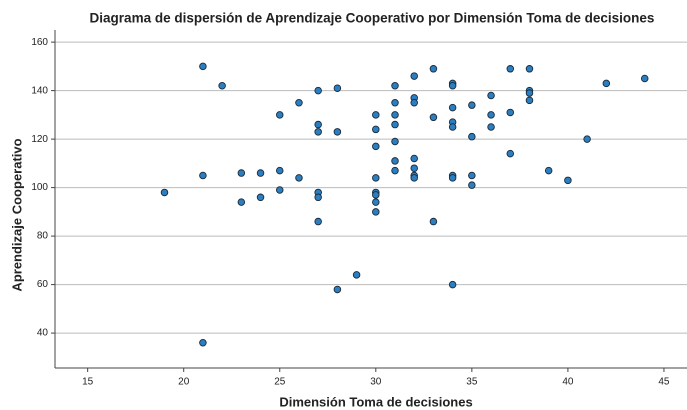  I want to click on x-tick-label: 25, so click(280, 382).